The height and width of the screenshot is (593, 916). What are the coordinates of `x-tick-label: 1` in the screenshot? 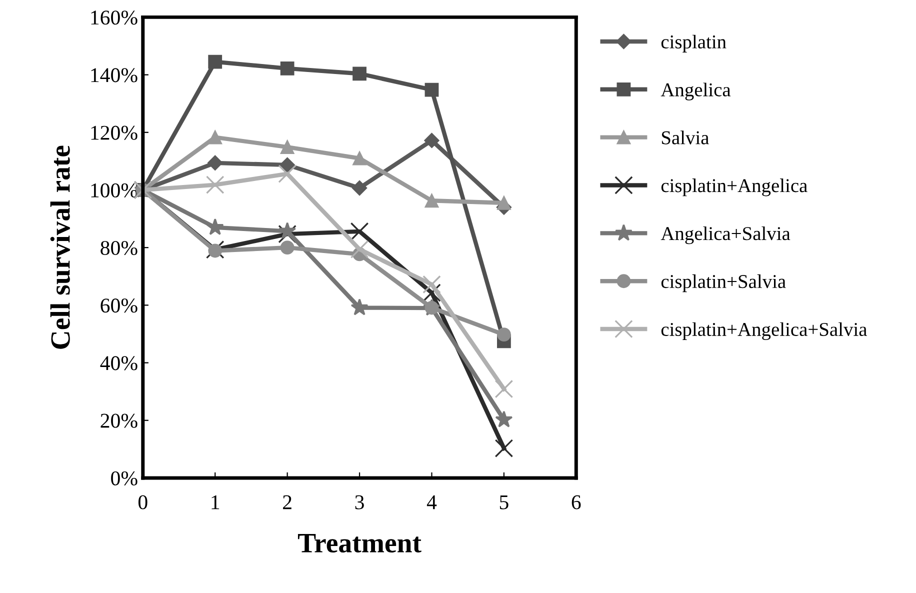 It's located at (216, 502).